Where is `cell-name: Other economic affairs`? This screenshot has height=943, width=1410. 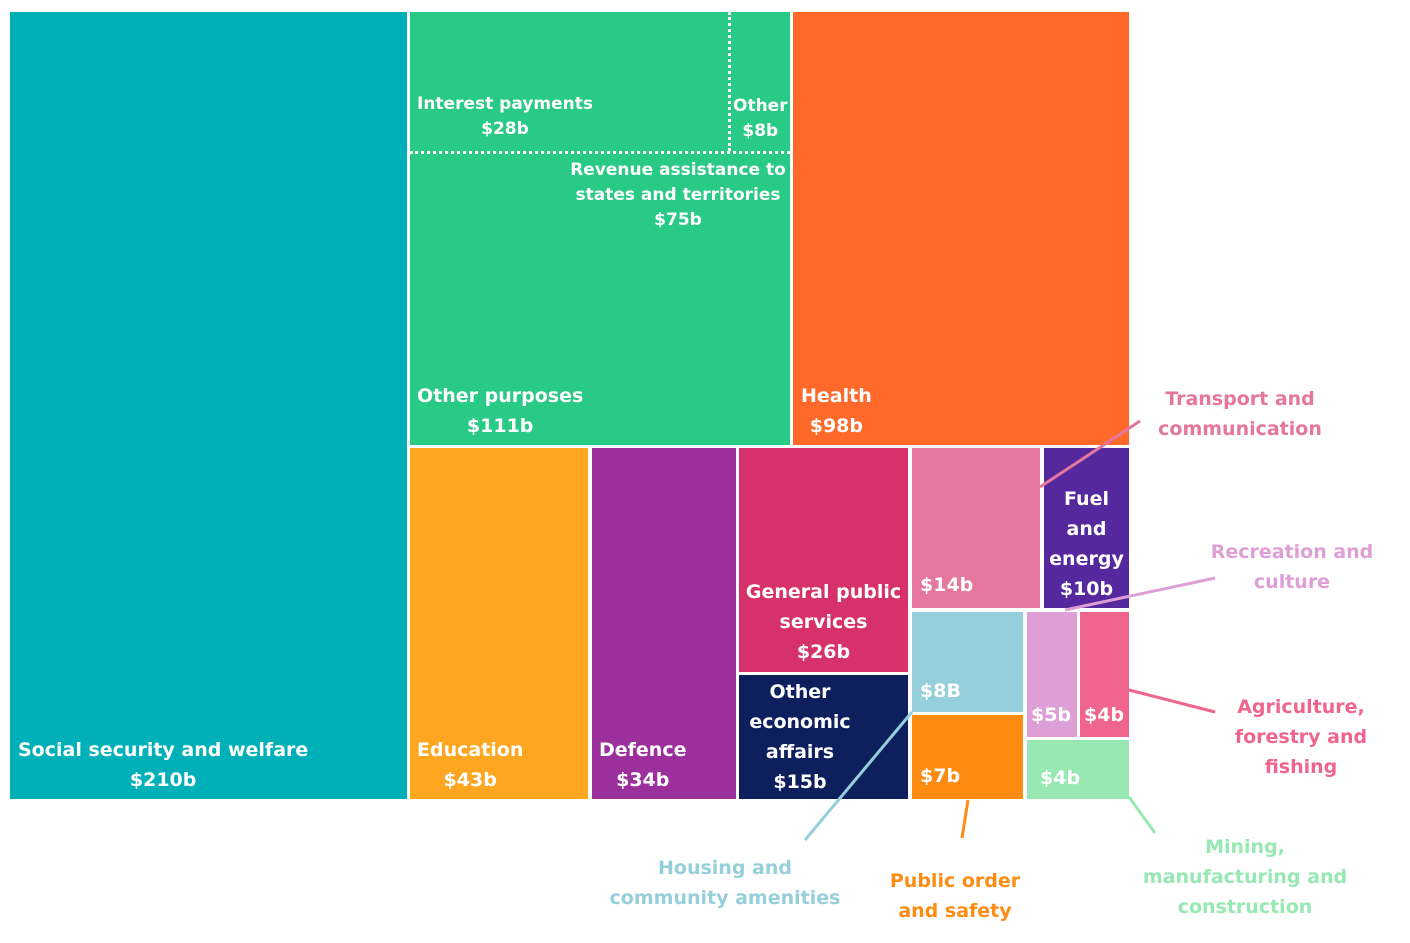
cell-name: Other economic affairs is located at coordinates (800, 722).